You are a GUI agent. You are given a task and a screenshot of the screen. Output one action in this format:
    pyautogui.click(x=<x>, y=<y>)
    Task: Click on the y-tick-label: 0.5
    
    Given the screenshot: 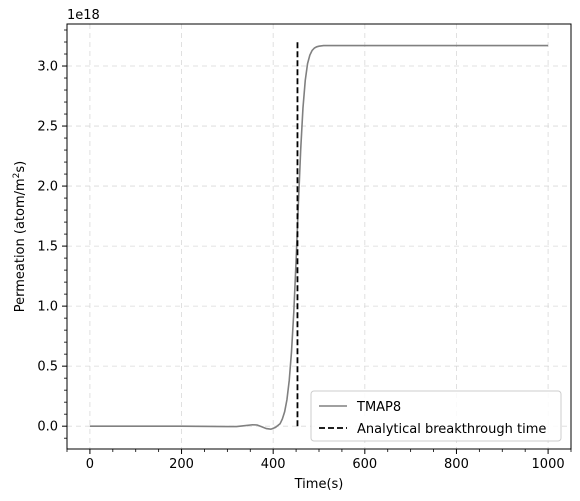 What is the action you would take?
    pyautogui.click(x=47, y=367)
    